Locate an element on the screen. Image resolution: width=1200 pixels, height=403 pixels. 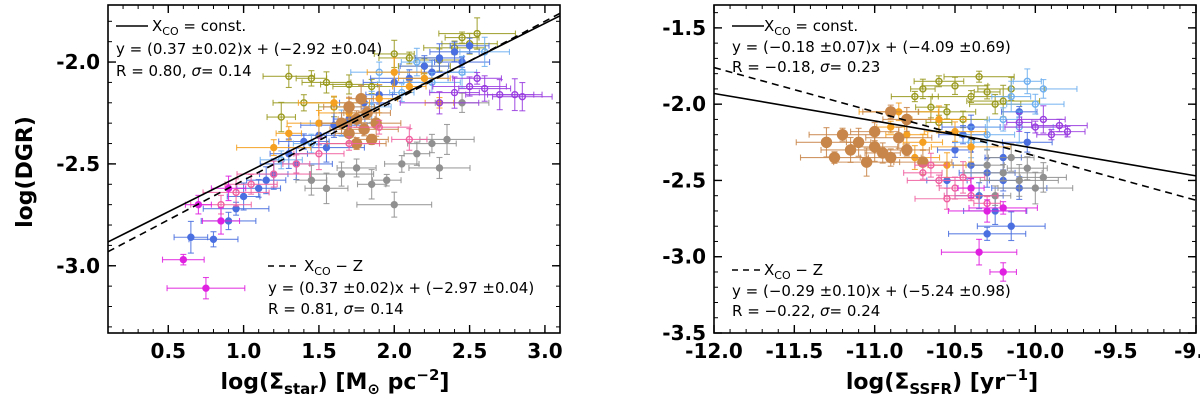
right-xtick-label: -10.5 is located at coordinates (955, 351).